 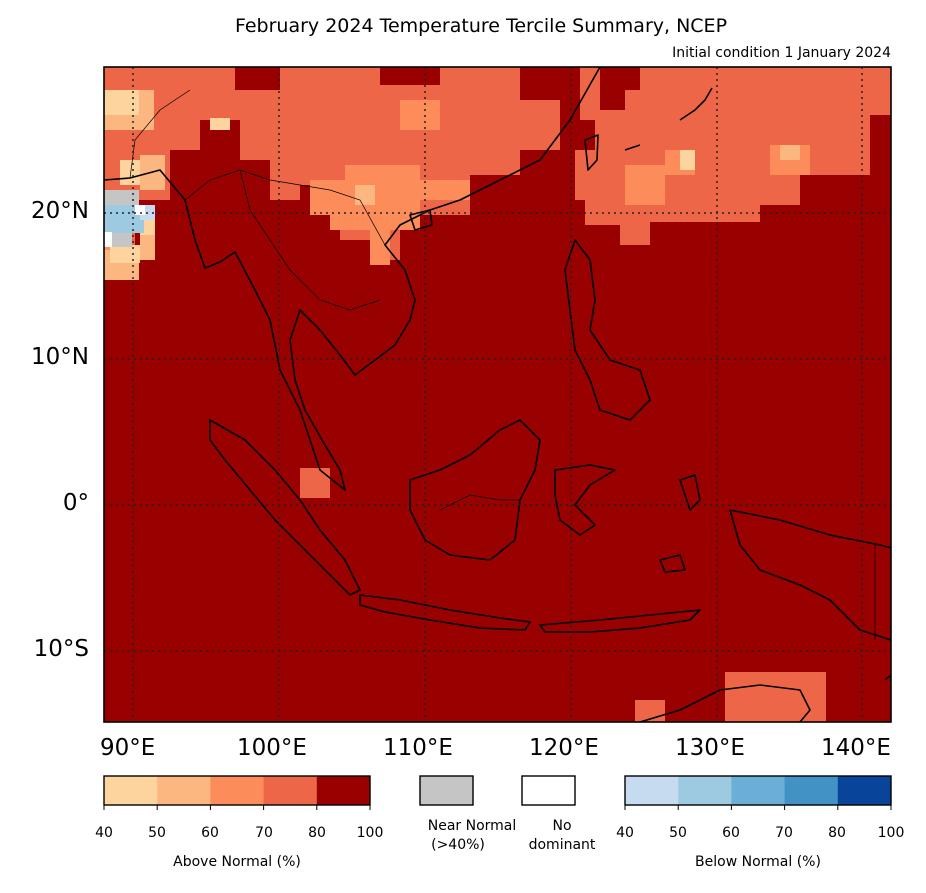 I want to click on below-tick: 50, so click(x=678, y=833).